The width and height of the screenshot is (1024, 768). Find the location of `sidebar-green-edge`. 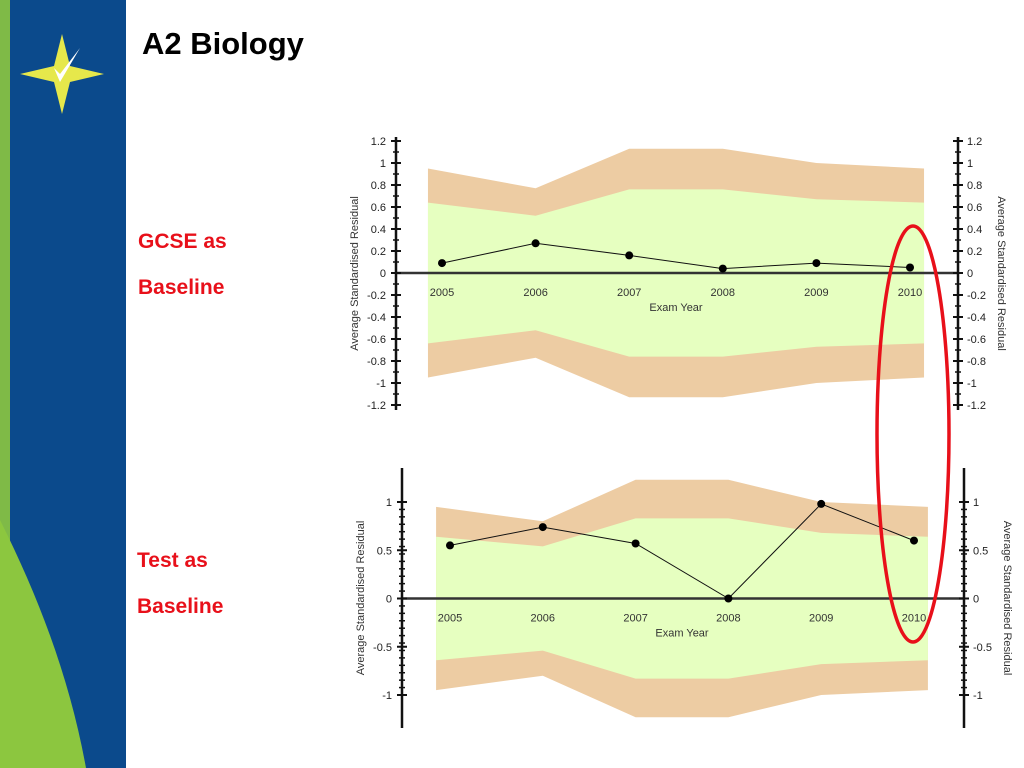

sidebar-green-edge is located at coordinates (5, 384).